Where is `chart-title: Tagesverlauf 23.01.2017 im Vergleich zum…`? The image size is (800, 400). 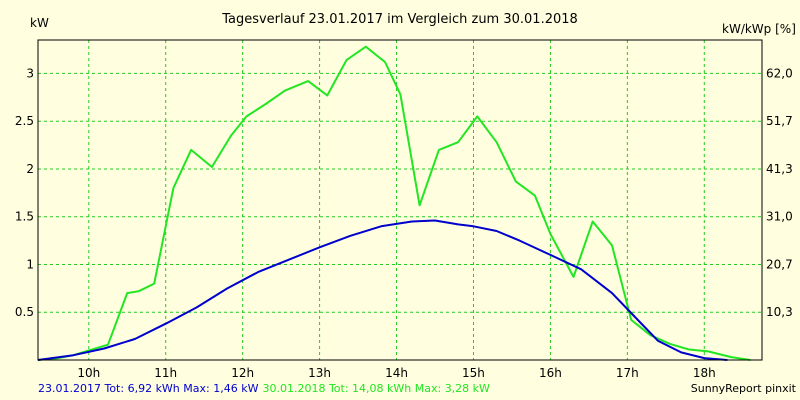 chart-title: Tagesverlauf 23.01.2017 im Vergleich zum… is located at coordinates (399, 19).